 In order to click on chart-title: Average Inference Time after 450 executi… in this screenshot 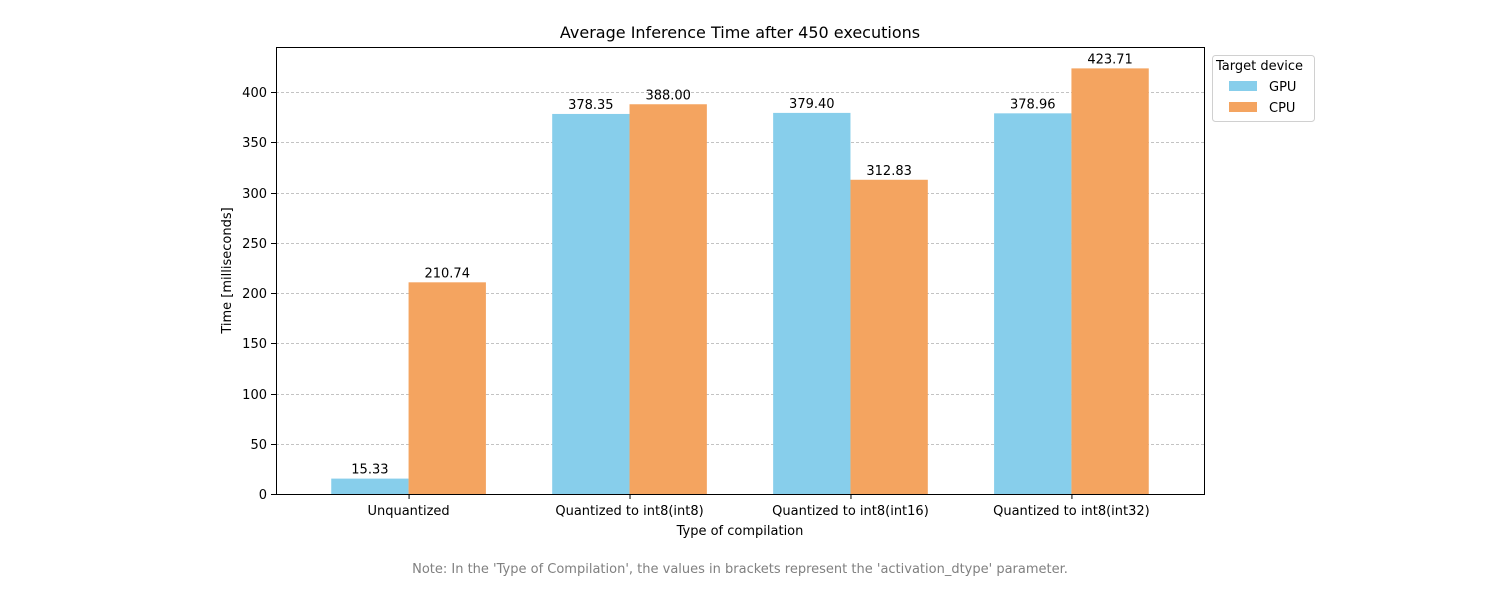, I will do `click(740, 32)`.